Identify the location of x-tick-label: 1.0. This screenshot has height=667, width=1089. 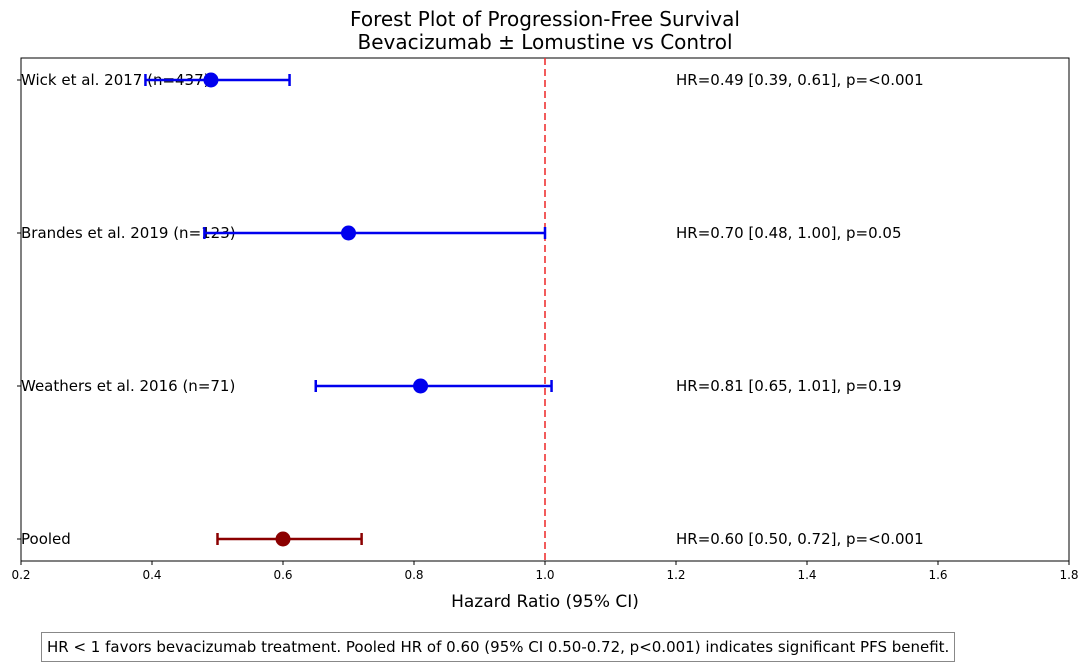
(544, 575).